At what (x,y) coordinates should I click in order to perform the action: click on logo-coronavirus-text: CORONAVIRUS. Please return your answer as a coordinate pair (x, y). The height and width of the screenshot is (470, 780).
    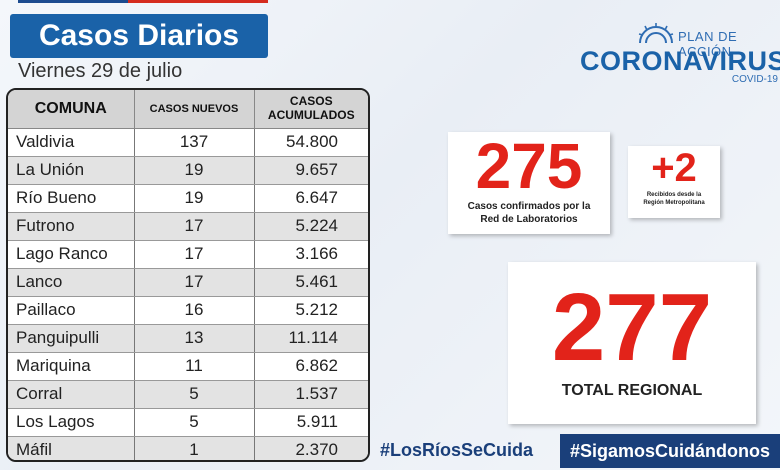
    Looking at the image, I should click on (680, 61).